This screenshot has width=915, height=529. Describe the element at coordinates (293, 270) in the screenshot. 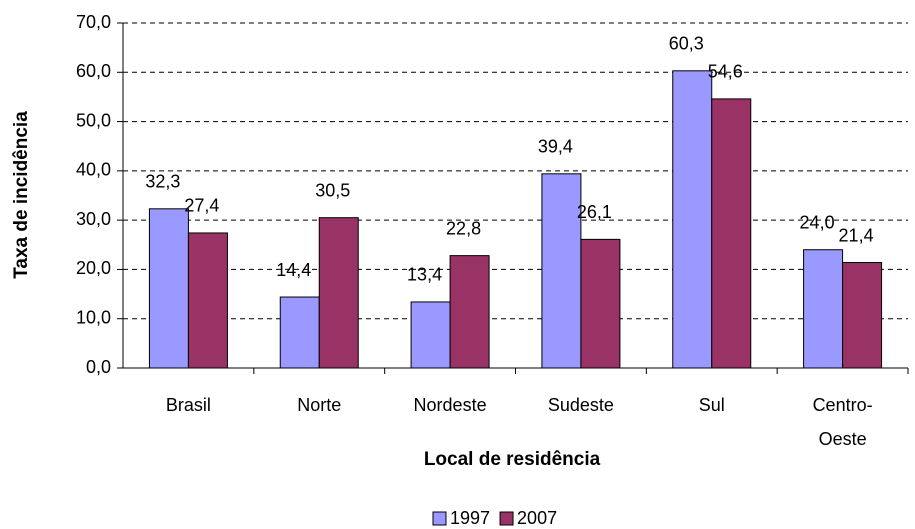

I see `value-label: 14,4` at that location.